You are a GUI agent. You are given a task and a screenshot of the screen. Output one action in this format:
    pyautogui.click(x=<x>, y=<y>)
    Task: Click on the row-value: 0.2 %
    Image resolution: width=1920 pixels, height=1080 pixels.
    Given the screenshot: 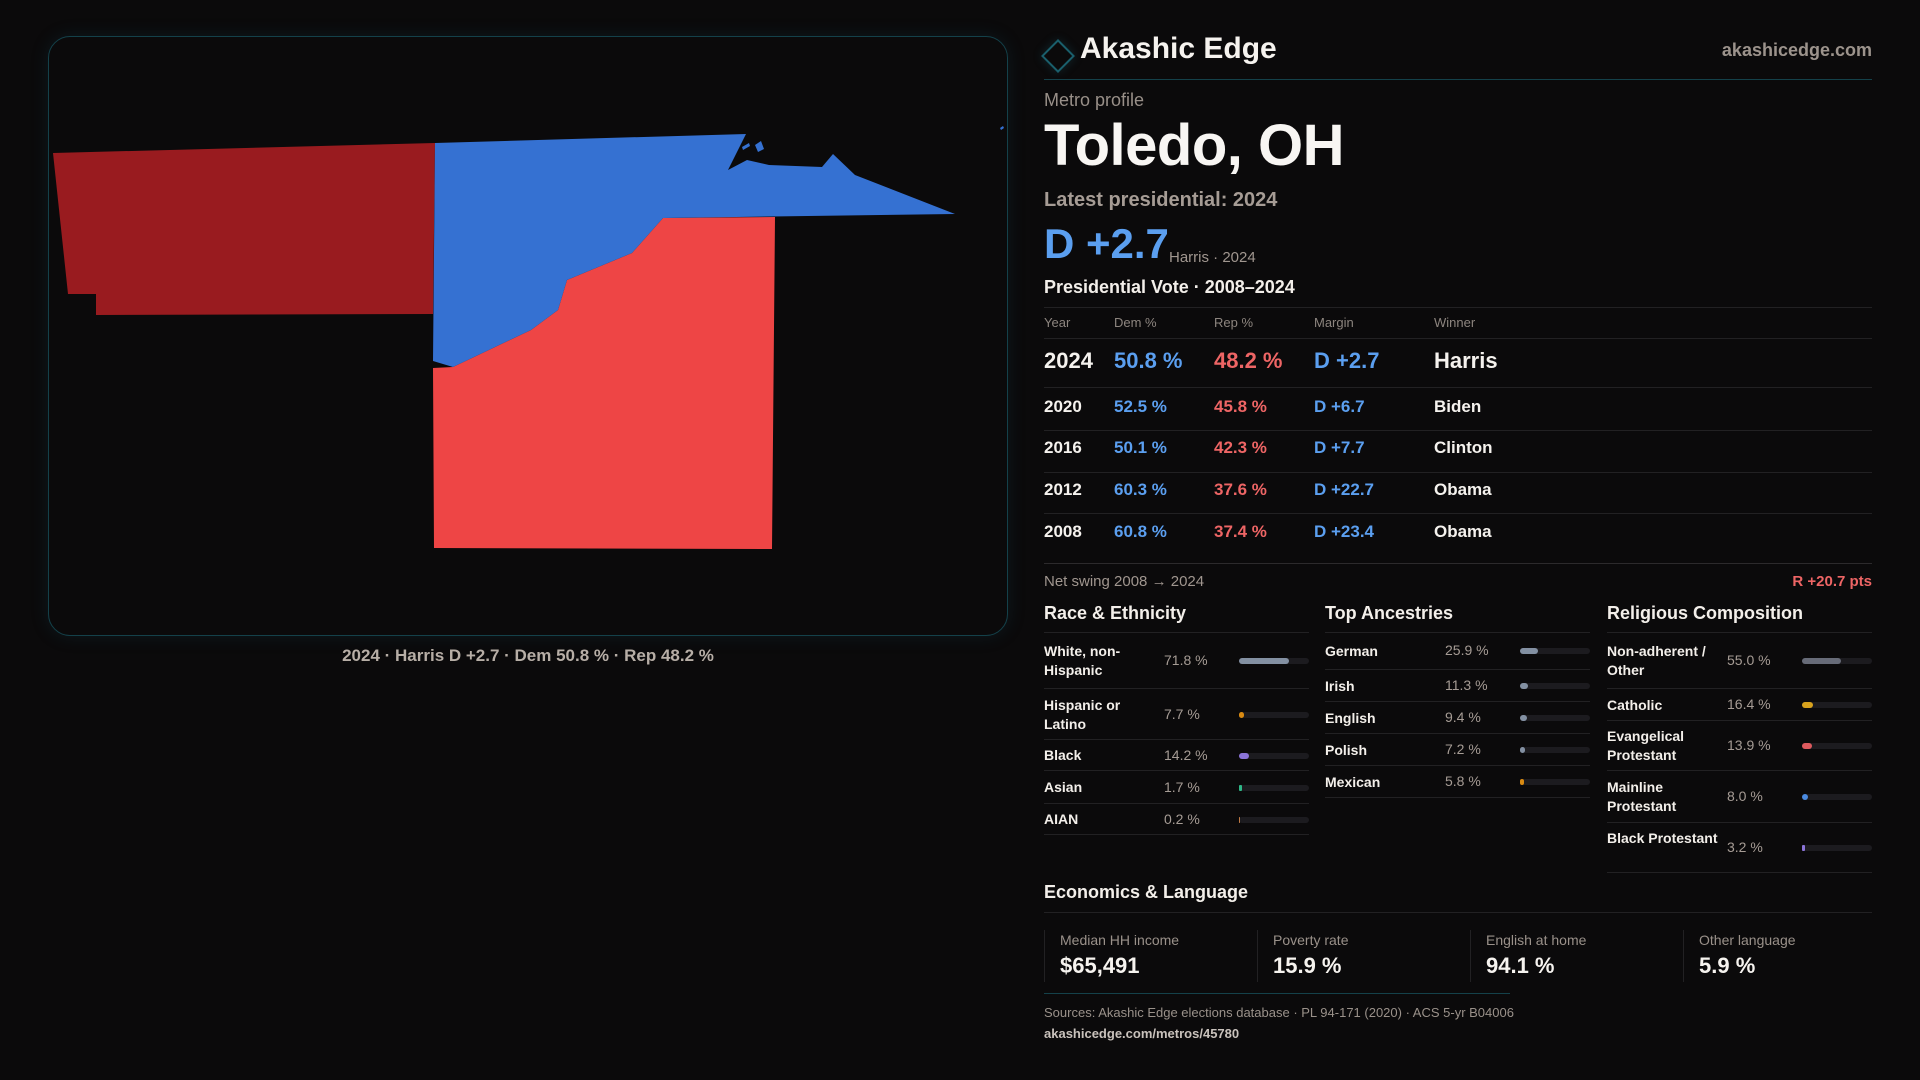 What is the action you would take?
    pyautogui.click(x=1182, y=818)
    